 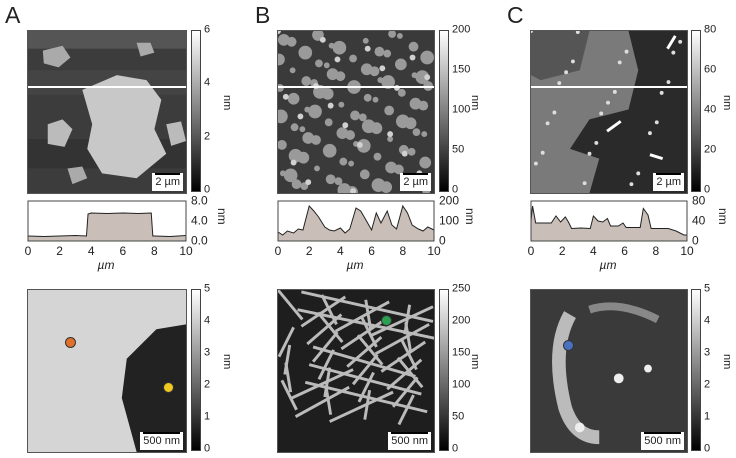 I want to click on y-tick-label: 0.0, so click(x=199, y=240).